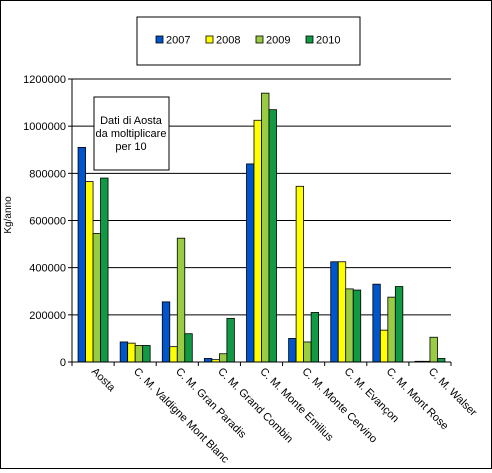 The width and height of the screenshot is (492, 473). Describe the element at coordinates (209, 39) in the screenshot. I see `legend-swatch-2008` at that location.